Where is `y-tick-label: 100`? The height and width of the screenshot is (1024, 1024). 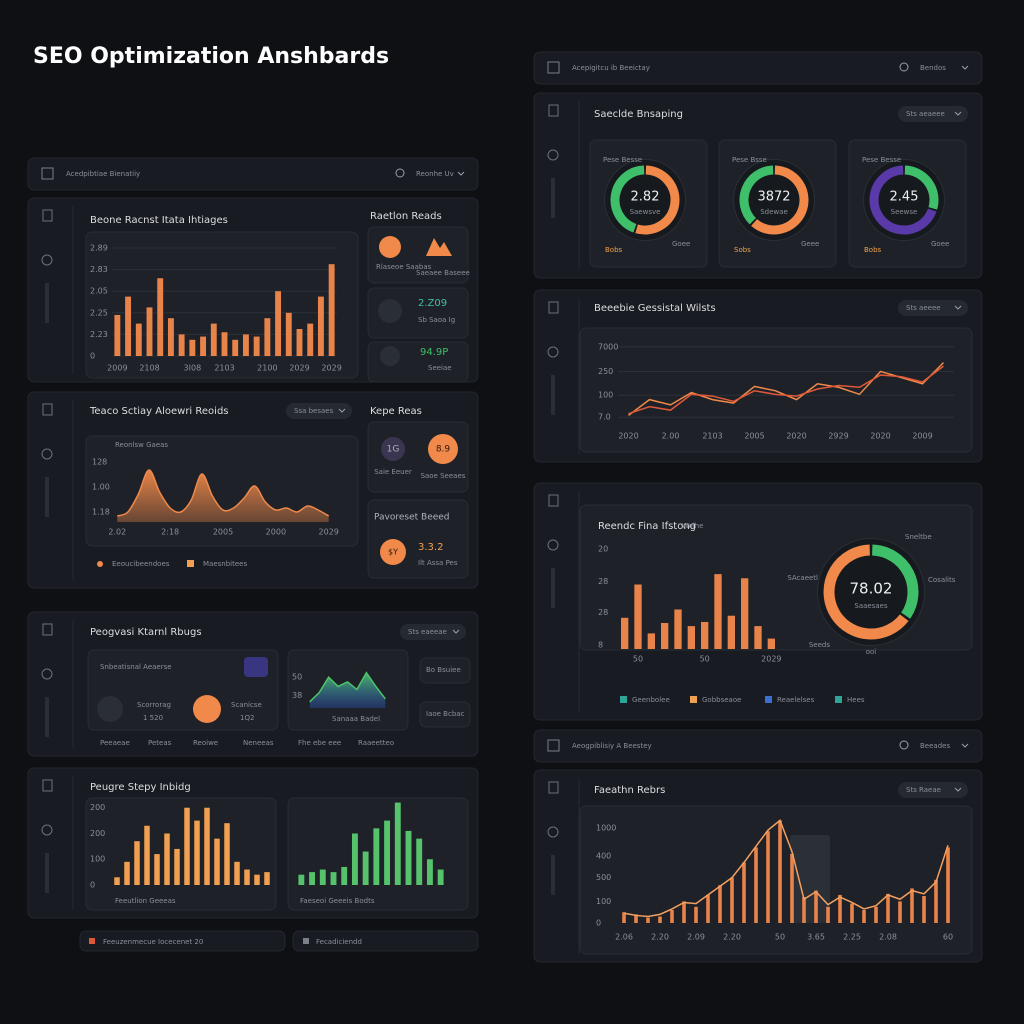 y-tick-label: 100 is located at coordinates (603, 901).